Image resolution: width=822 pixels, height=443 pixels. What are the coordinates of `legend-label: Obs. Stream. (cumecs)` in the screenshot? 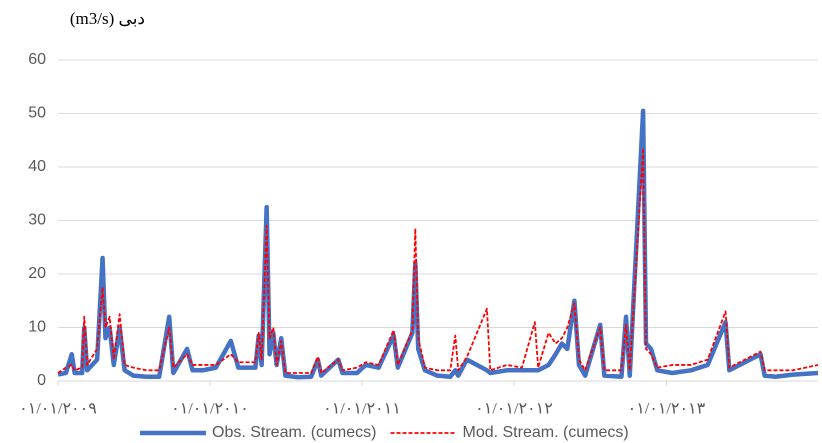 It's located at (294, 432).